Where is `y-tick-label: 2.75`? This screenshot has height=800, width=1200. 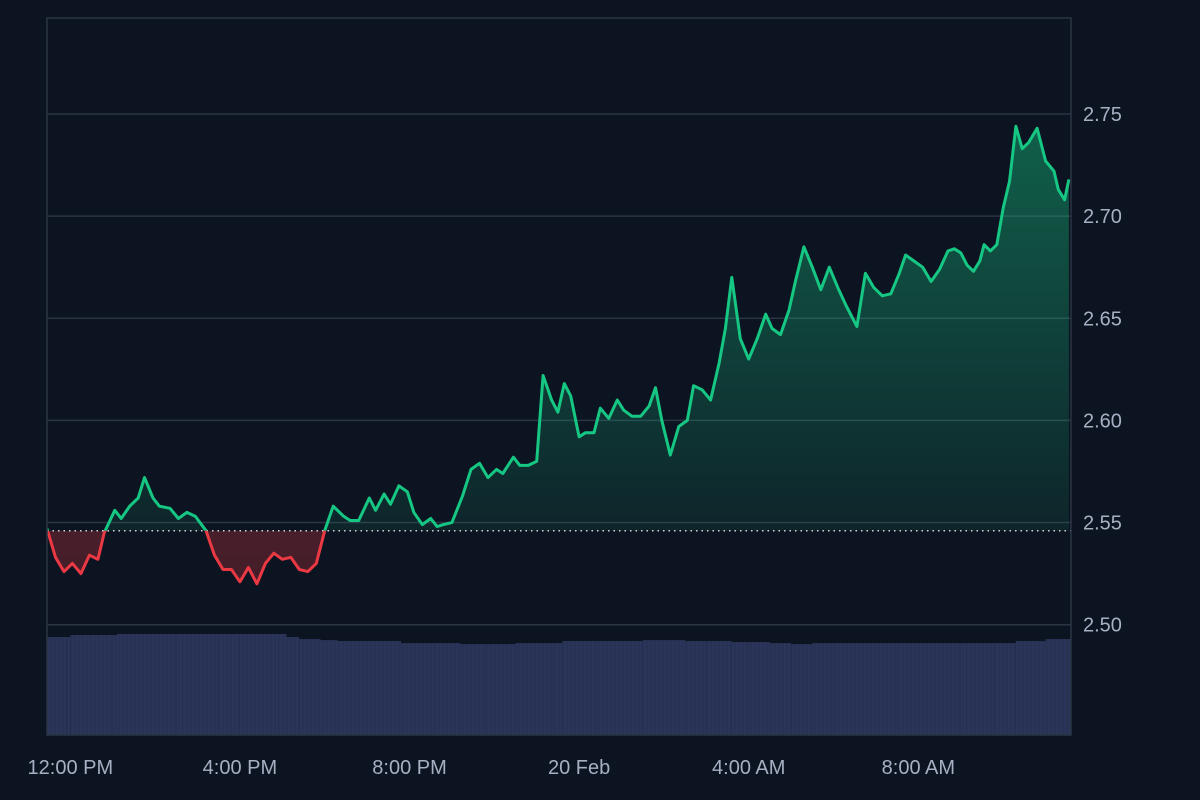
y-tick-label: 2.75 is located at coordinates (1102, 115).